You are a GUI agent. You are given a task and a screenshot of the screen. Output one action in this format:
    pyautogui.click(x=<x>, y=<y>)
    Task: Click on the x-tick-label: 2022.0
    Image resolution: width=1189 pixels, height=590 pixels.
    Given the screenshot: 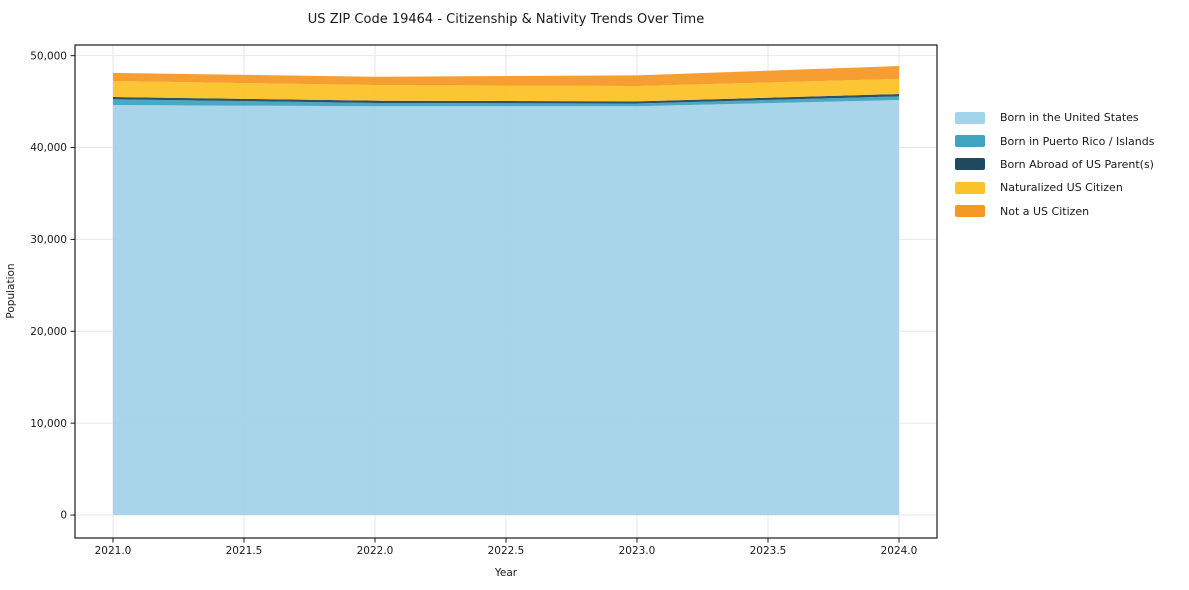 What is the action you would take?
    pyautogui.click(x=375, y=551)
    